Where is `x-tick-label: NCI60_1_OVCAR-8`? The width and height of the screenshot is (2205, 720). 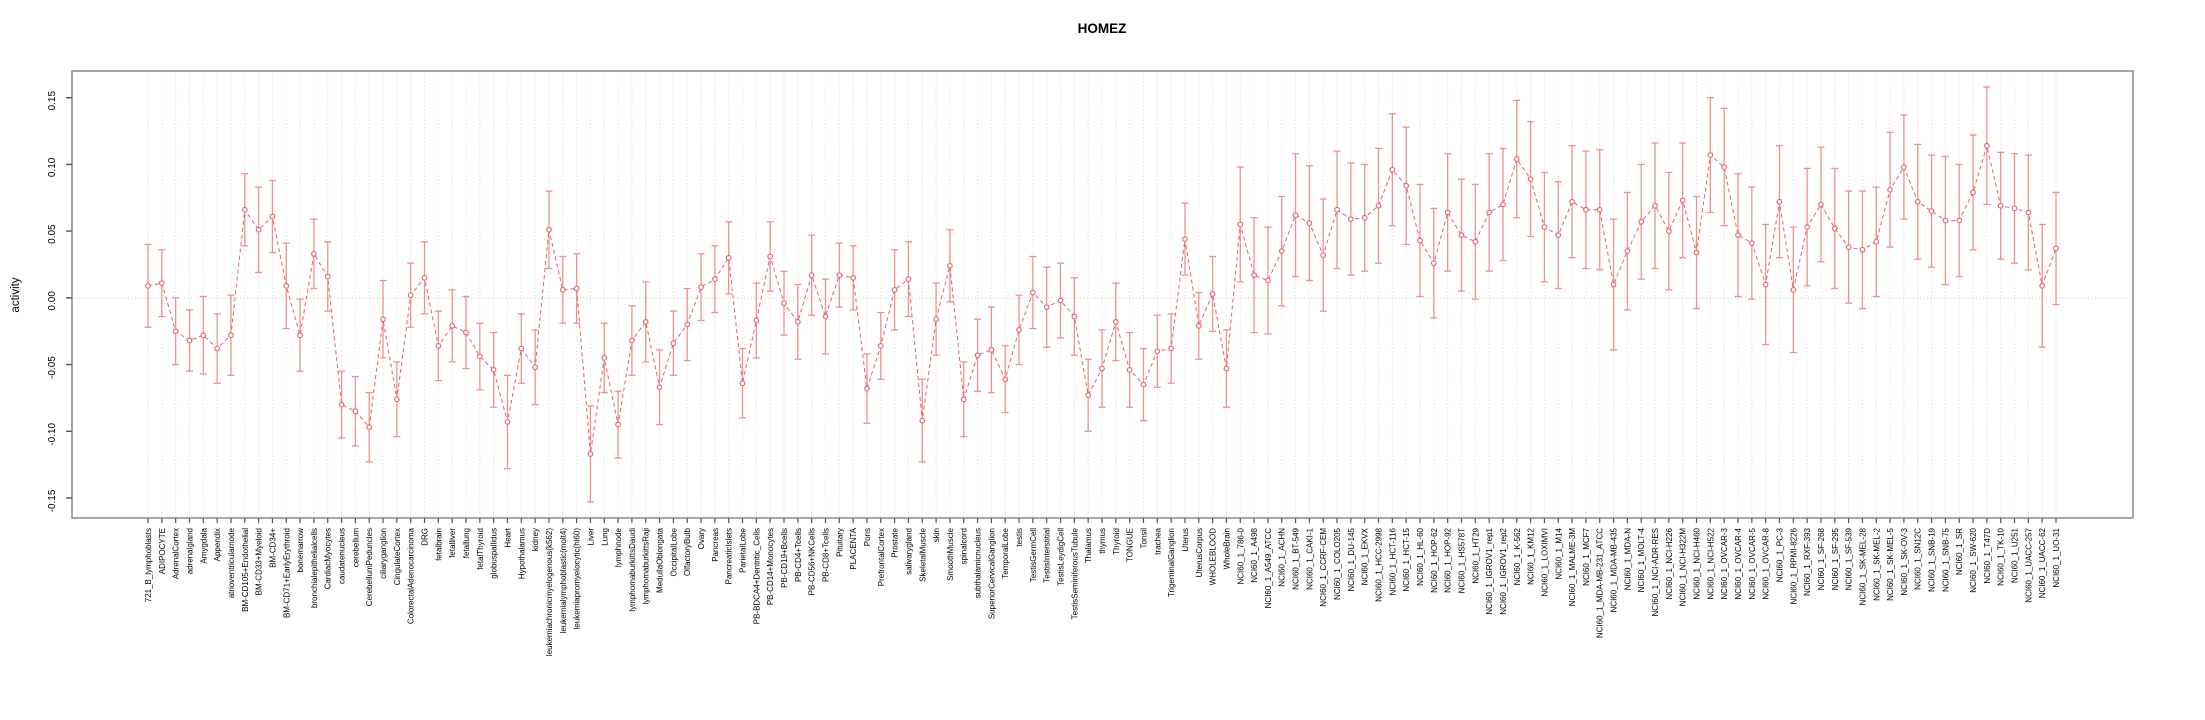
x-tick-label: NCI60_1_OVCAR-8 is located at coordinates (1766, 563).